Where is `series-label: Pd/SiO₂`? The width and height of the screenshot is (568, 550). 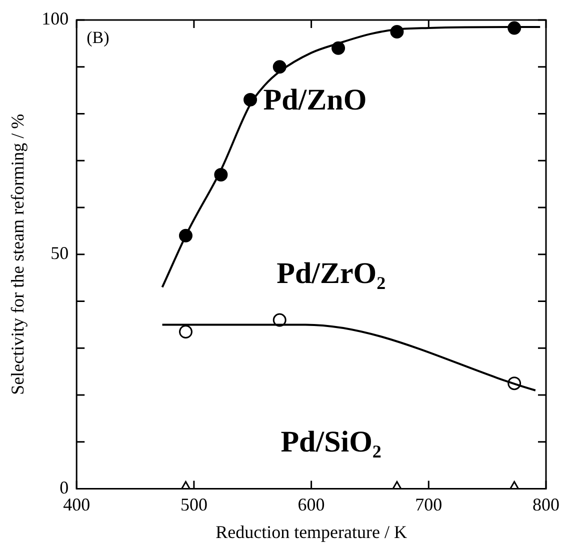
series-label: Pd/SiO₂ is located at coordinates (331, 442).